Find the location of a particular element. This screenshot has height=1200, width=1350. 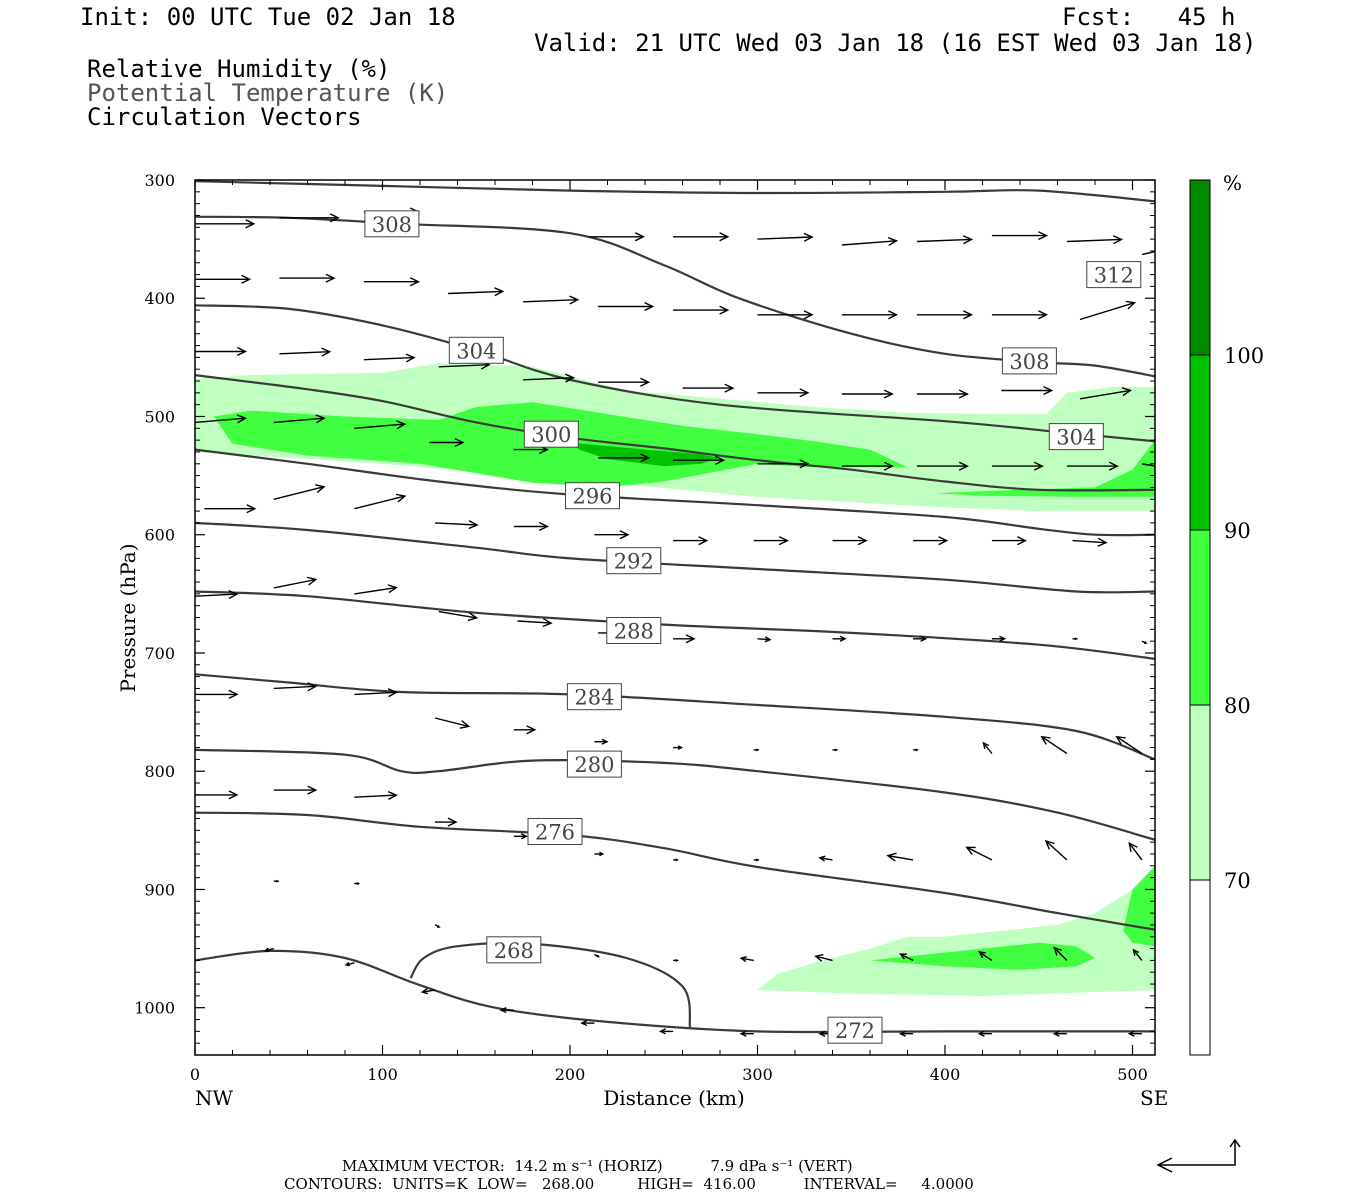

contour-label: 292 is located at coordinates (634, 561).